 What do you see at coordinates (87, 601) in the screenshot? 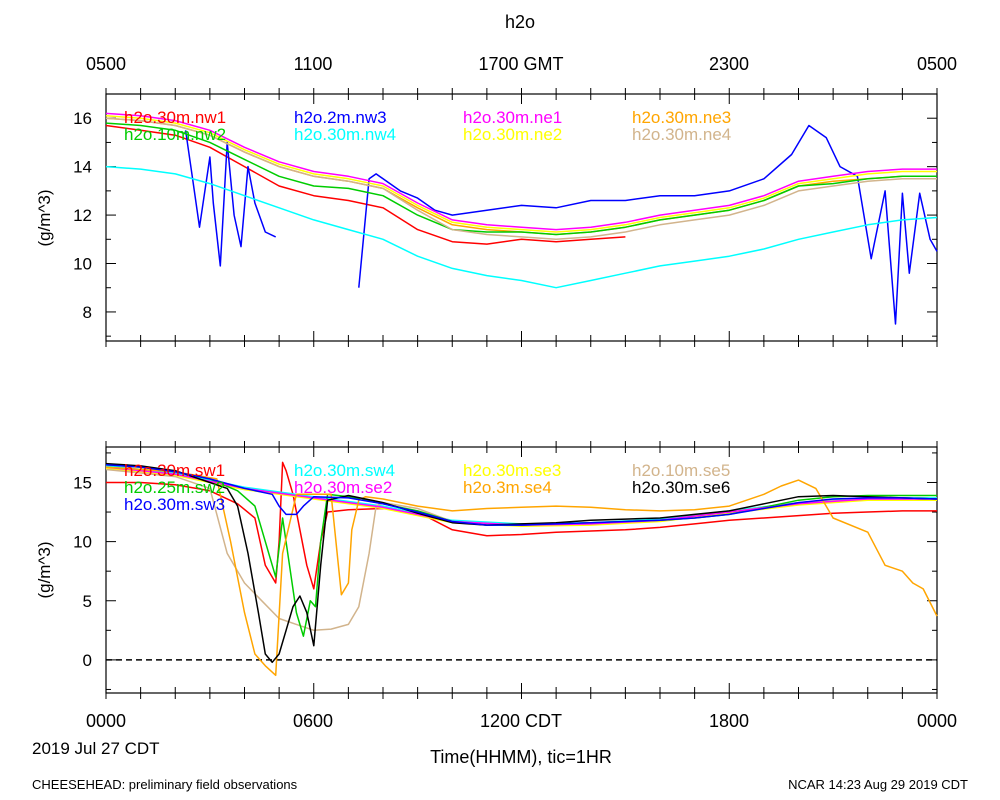
I see `y-tick-label: 5` at bounding box center [87, 601].